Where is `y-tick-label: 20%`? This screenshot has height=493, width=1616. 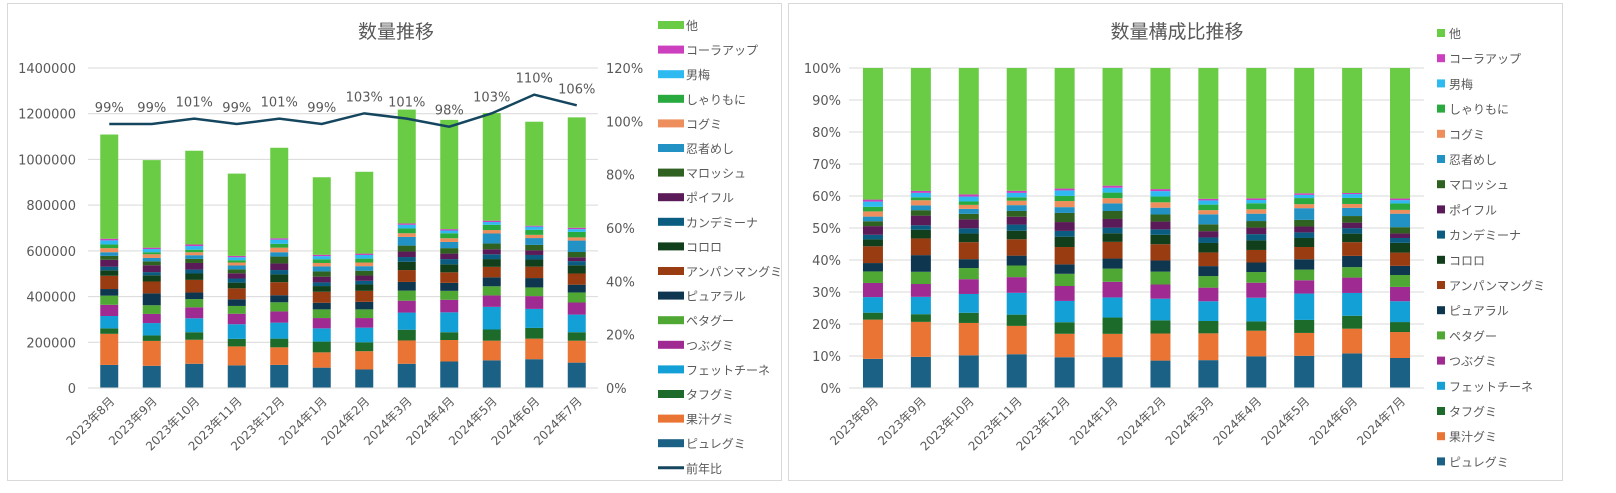 y-tick-label: 20% is located at coordinates (826, 325).